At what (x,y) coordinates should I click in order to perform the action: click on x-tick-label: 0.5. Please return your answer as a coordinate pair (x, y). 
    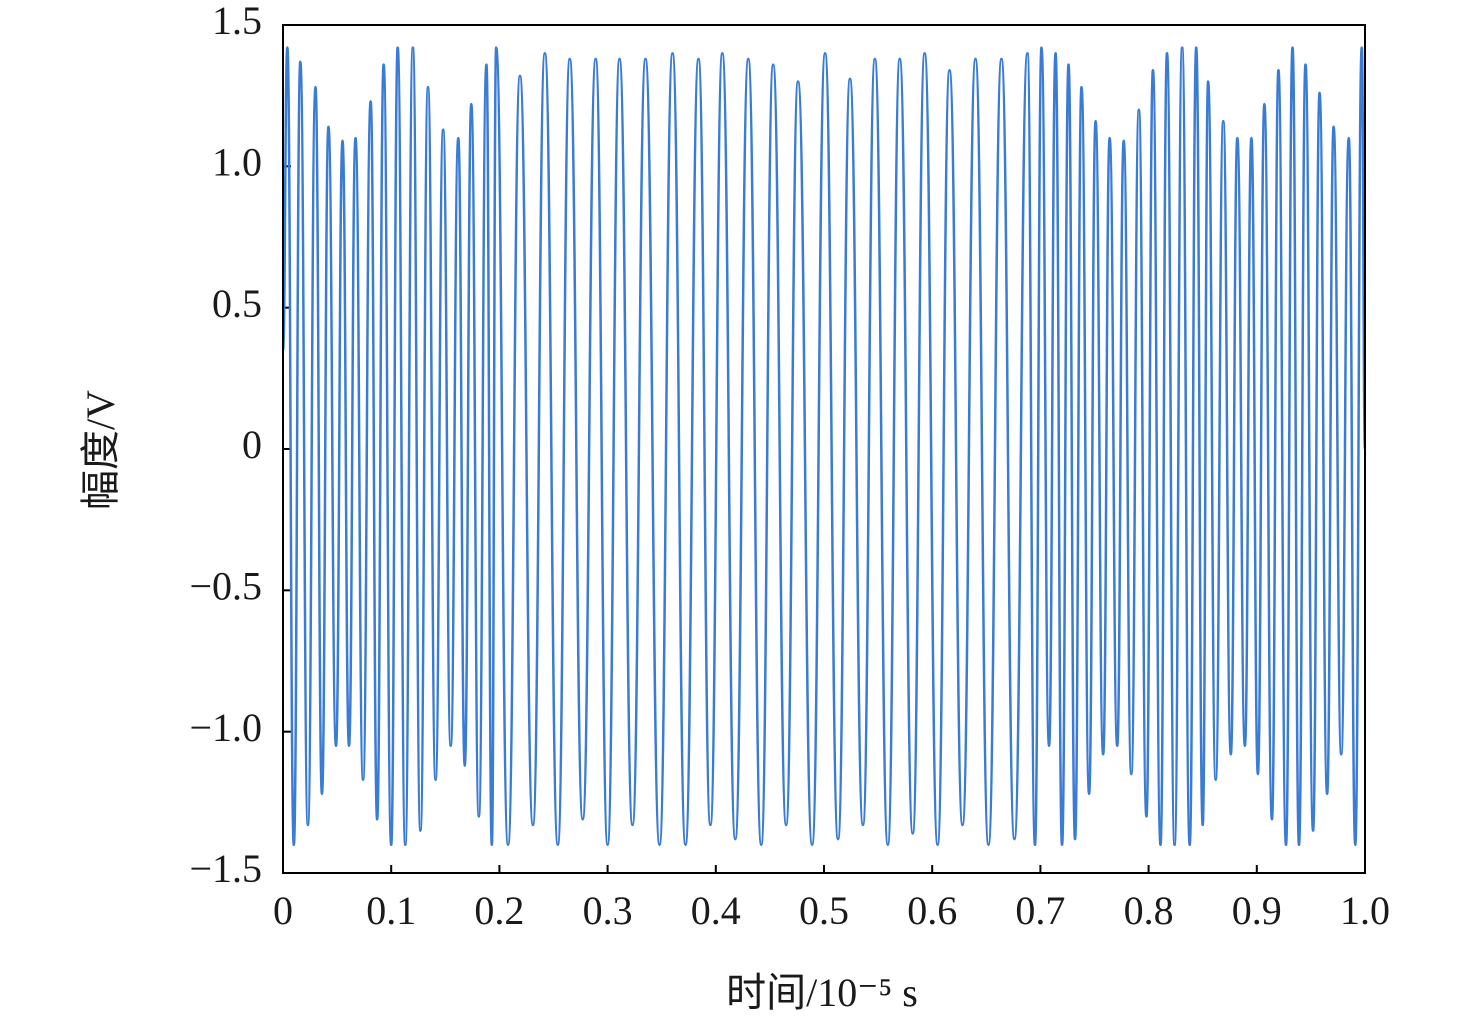
    Looking at the image, I should click on (824, 910).